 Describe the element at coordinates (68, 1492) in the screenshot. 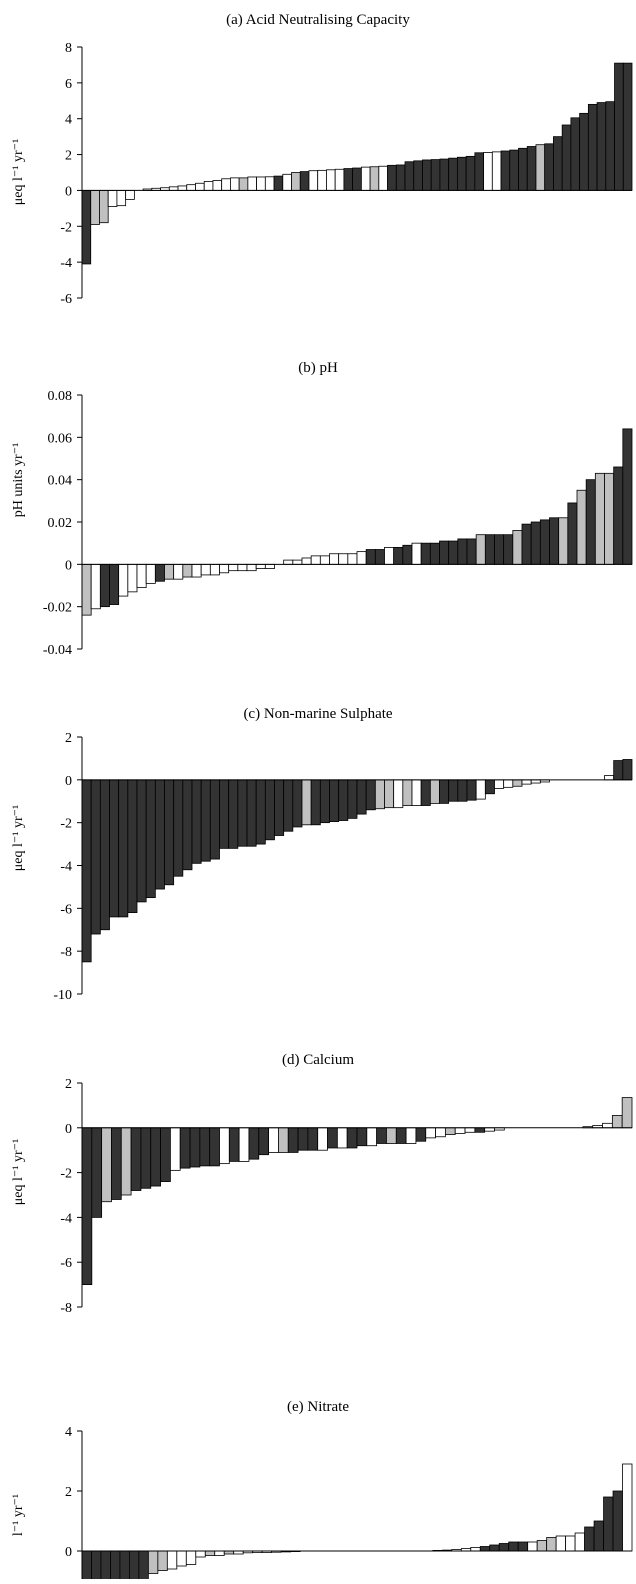

I see `panel-5-y-tick-label: 2` at that location.